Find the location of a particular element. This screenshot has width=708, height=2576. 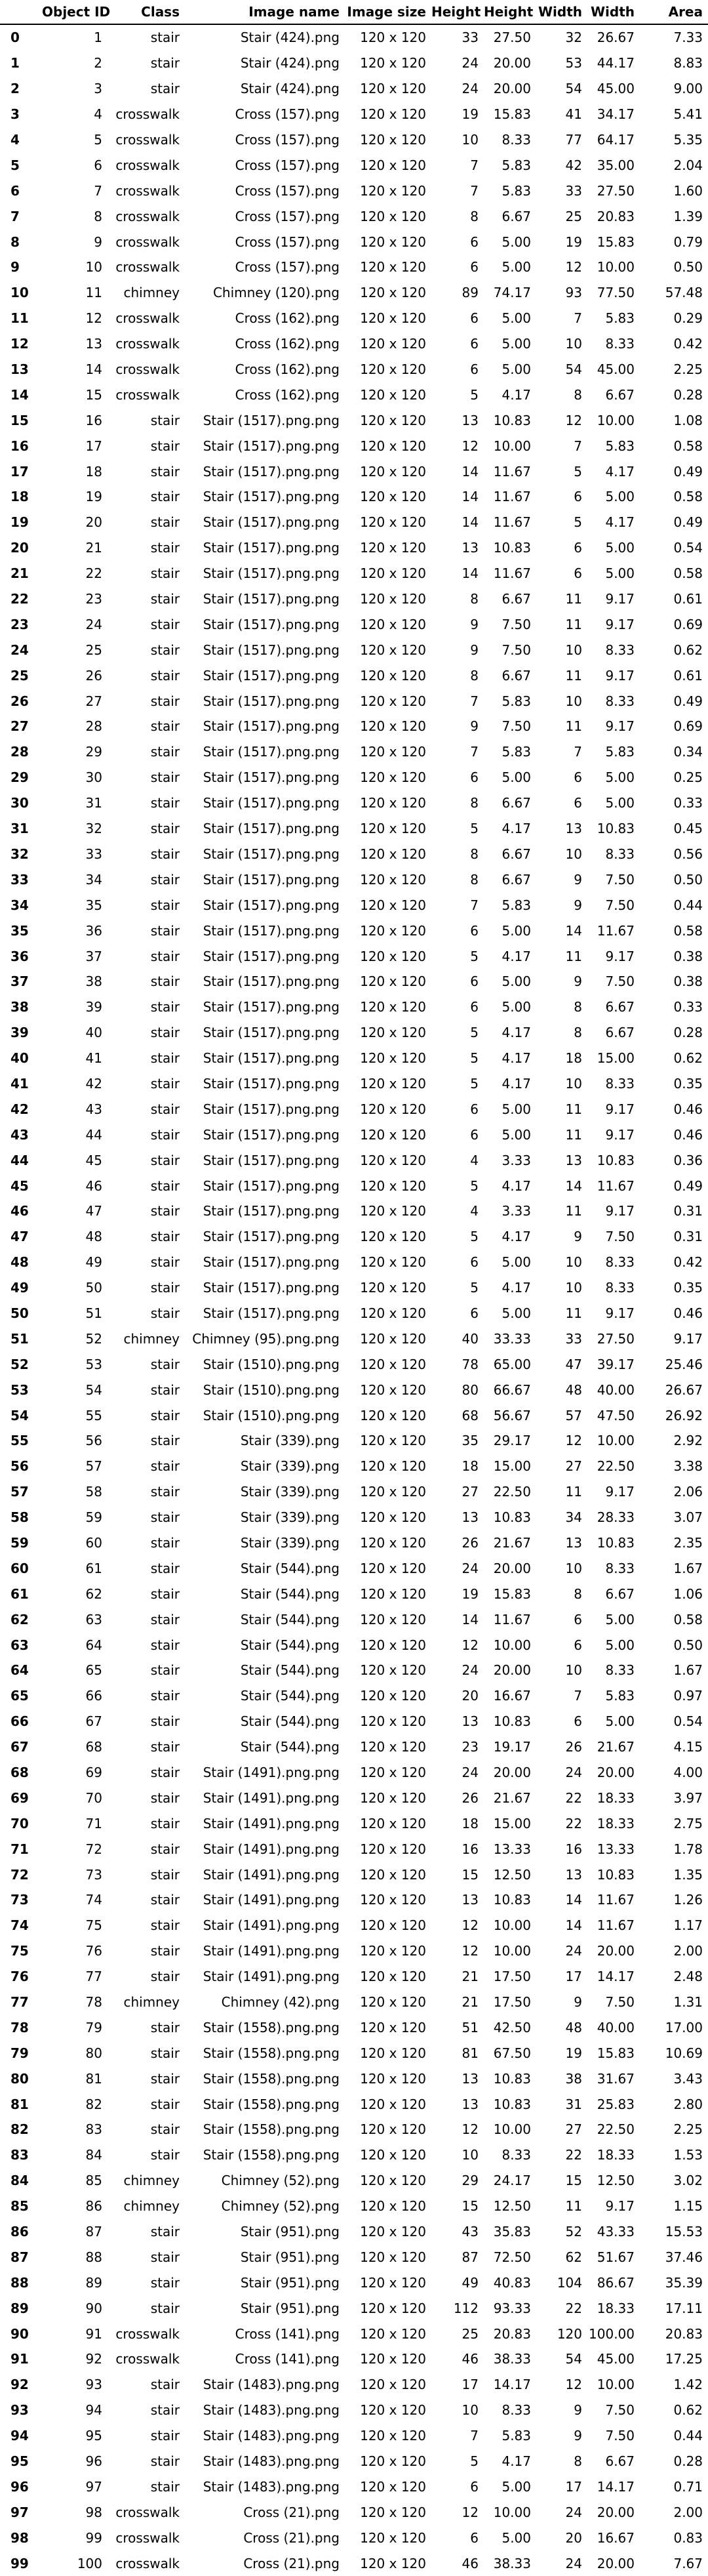

area-cell: 0.61 is located at coordinates (688, 675).